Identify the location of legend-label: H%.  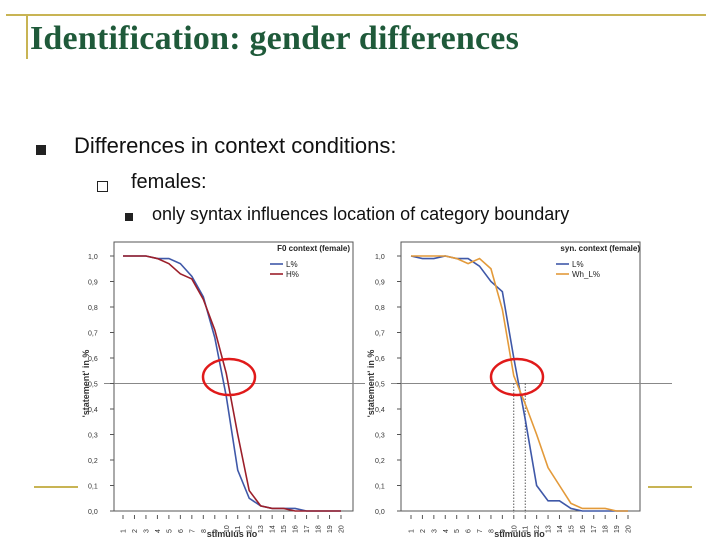
(292, 274).